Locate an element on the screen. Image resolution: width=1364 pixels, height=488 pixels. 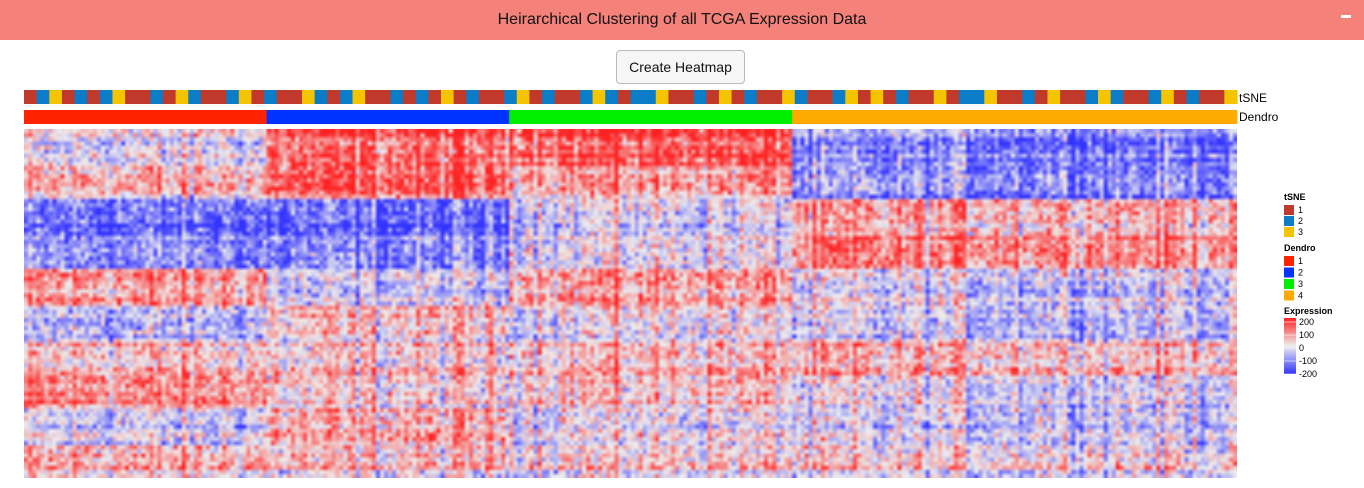
tsne-annotation-bar is located at coordinates (631, 97).